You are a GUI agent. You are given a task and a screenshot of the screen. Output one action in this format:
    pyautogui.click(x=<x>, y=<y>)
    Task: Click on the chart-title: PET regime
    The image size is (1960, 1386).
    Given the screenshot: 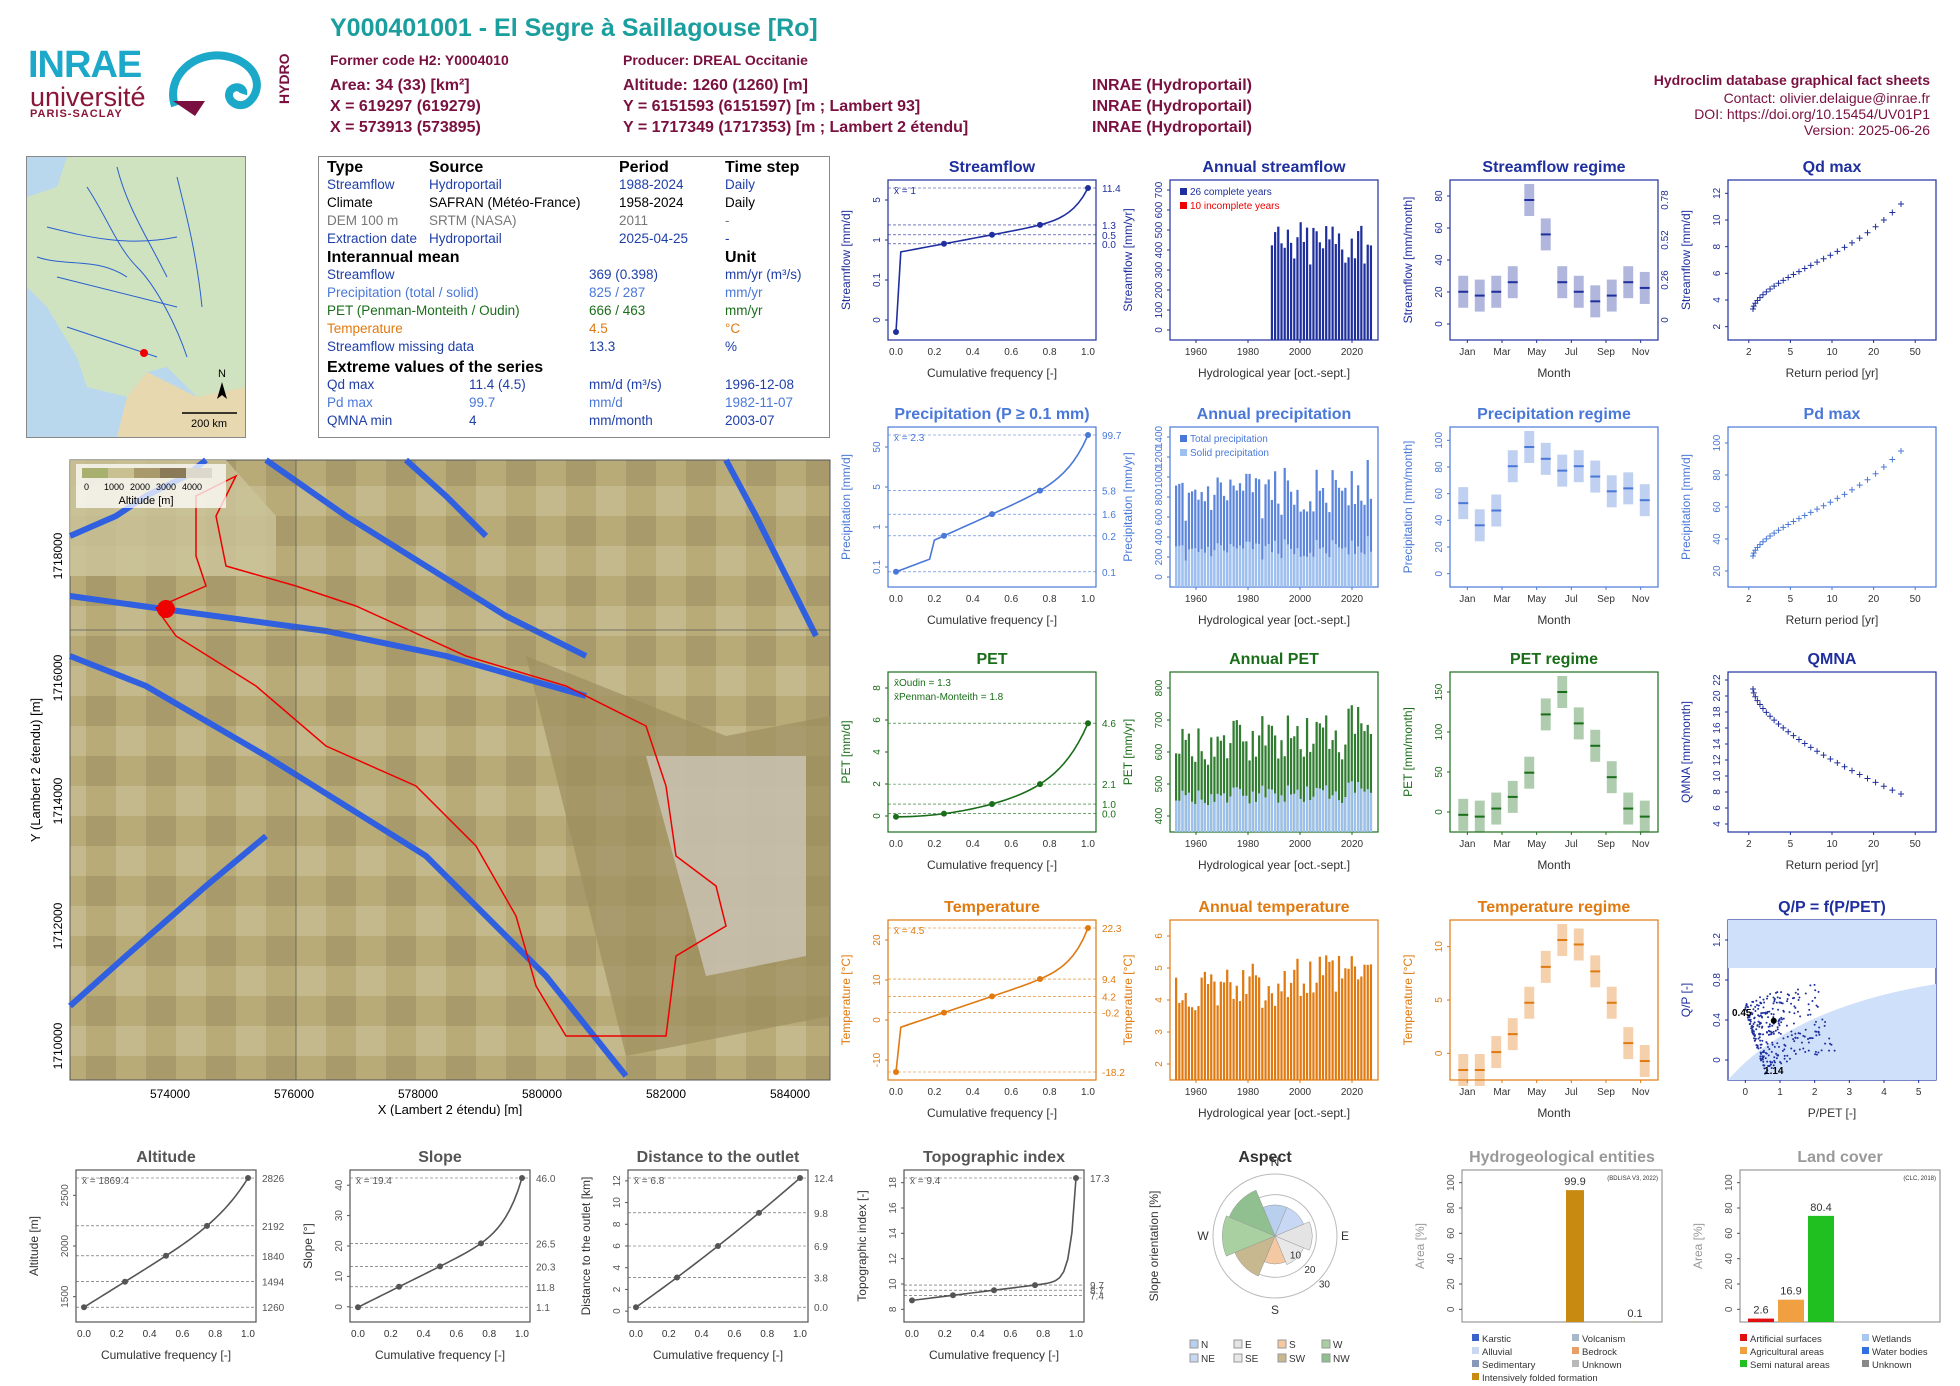 What is the action you would take?
    pyautogui.click(x=1554, y=659)
    